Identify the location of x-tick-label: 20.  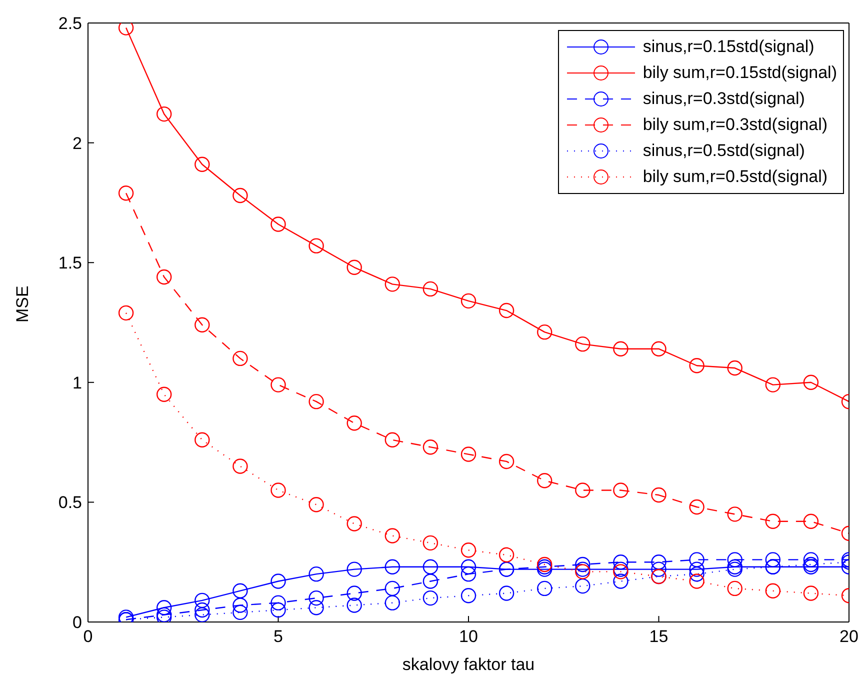
(849, 636).